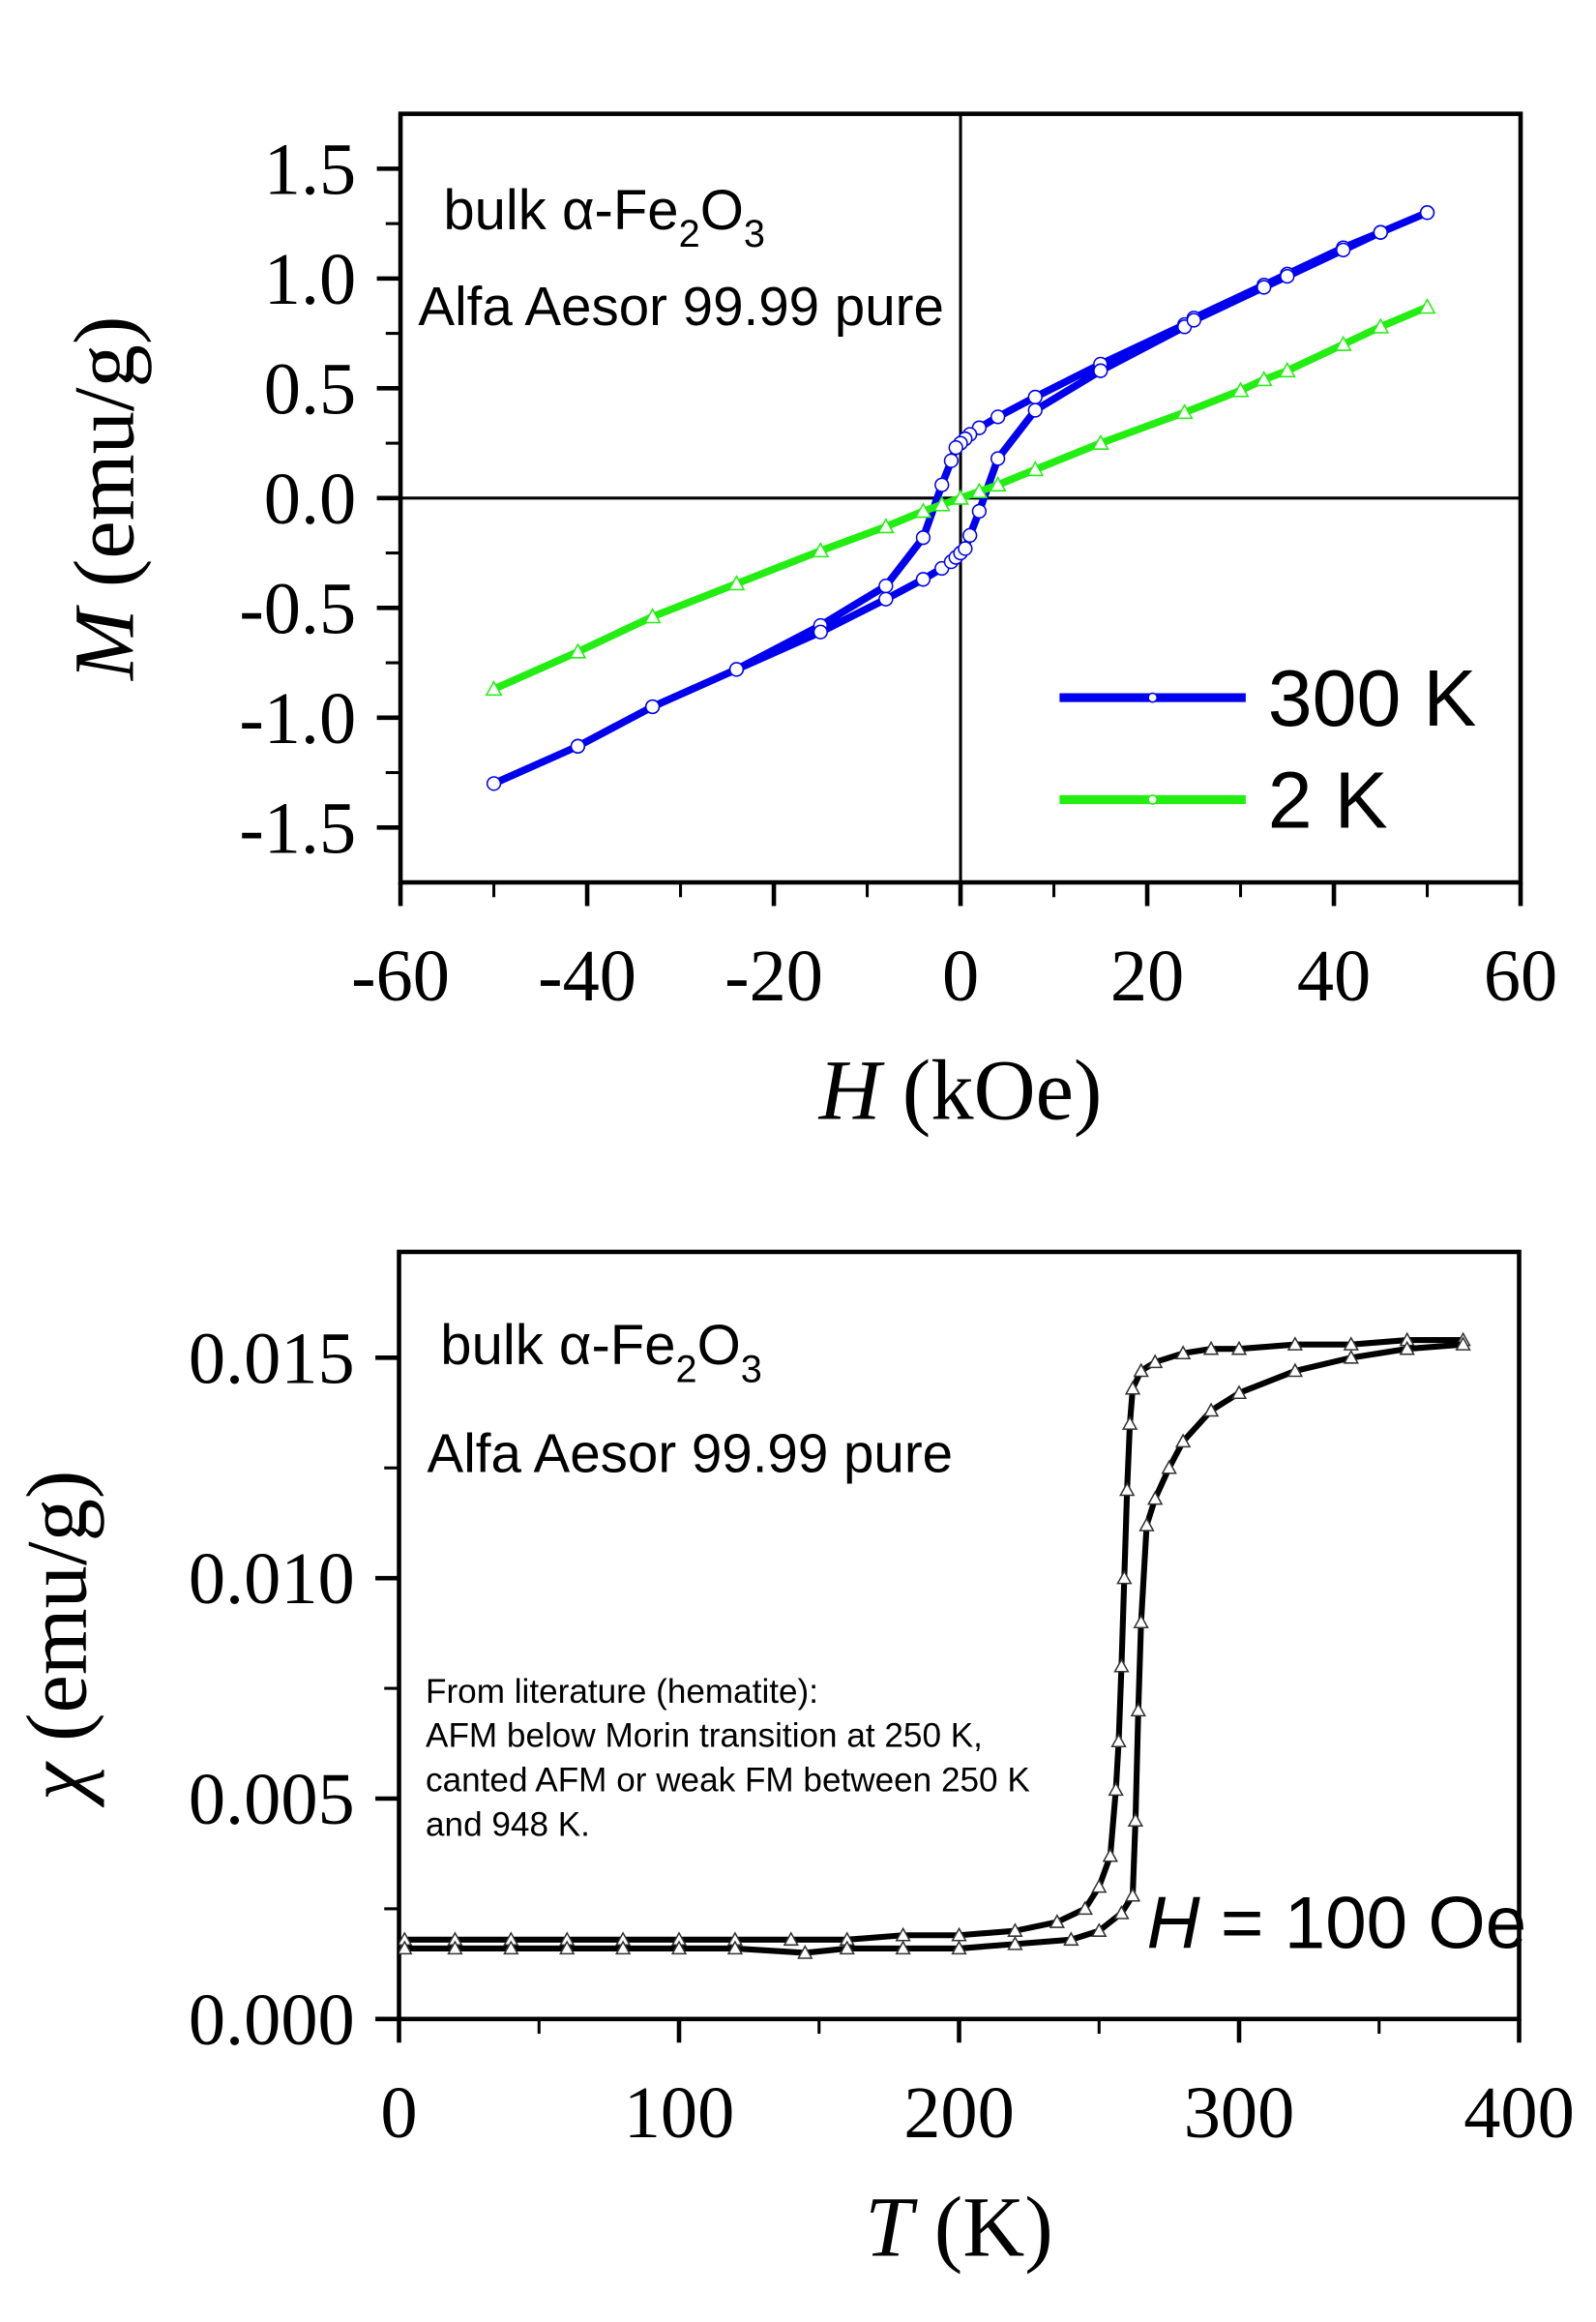 This screenshot has width=1596, height=2322. Describe the element at coordinates (400, 976) in the screenshot. I see `x-tick-label: -60` at that location.